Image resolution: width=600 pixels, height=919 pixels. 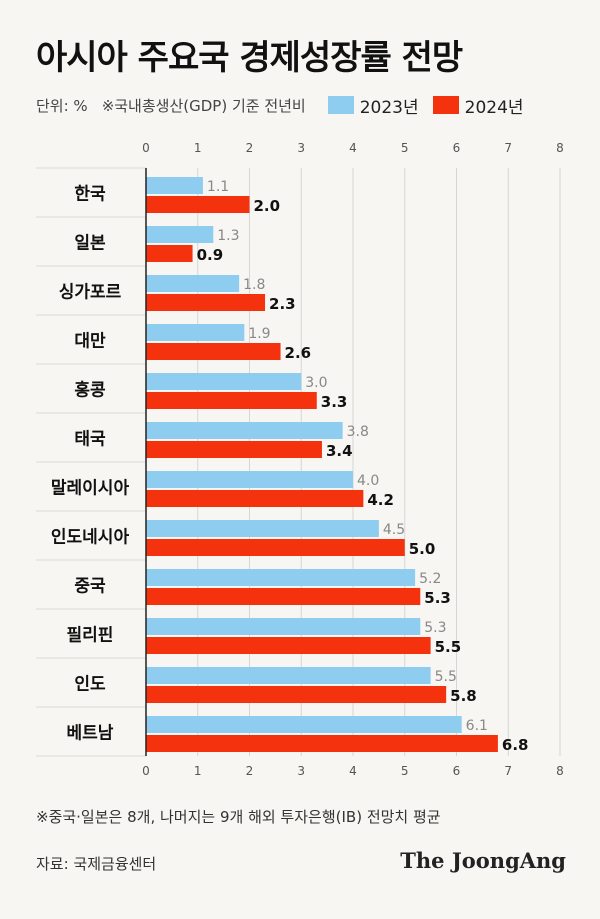 I want to click on legend-swatch-2024, so click(x=445, y=105).